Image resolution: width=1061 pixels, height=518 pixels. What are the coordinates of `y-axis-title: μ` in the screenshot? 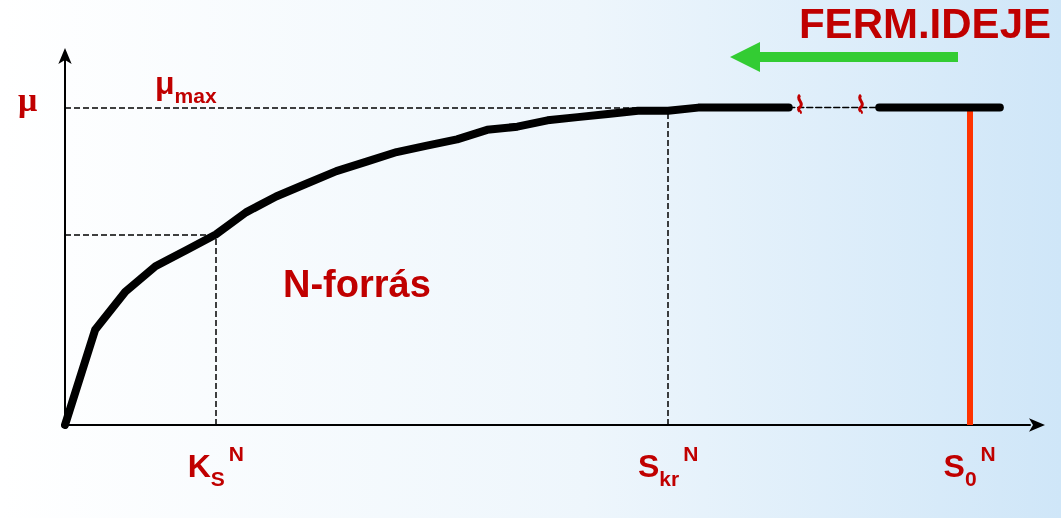 It's located at (28, 99).